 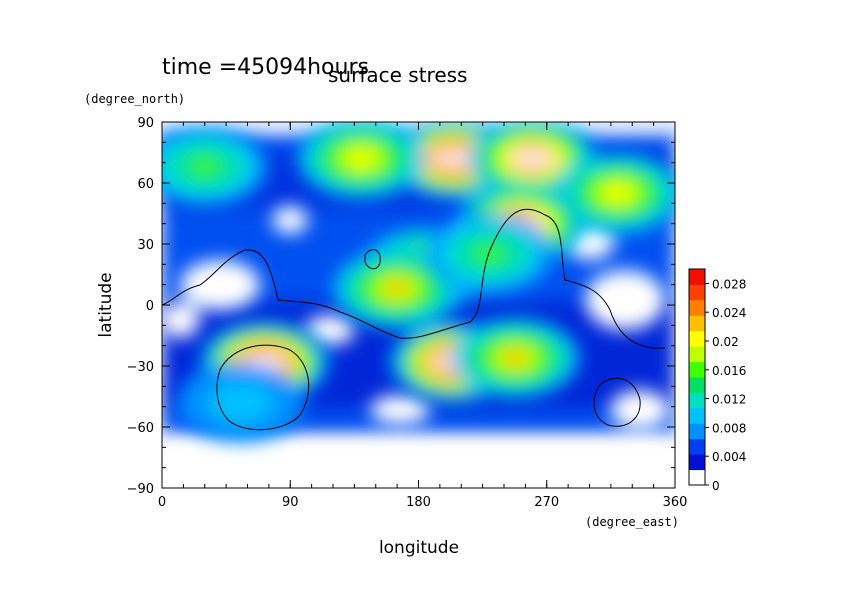 What do you see at coordinates (145, 184) in the screenshot?
I see `y-tick-label: 60` at bounding box center [145, 184].